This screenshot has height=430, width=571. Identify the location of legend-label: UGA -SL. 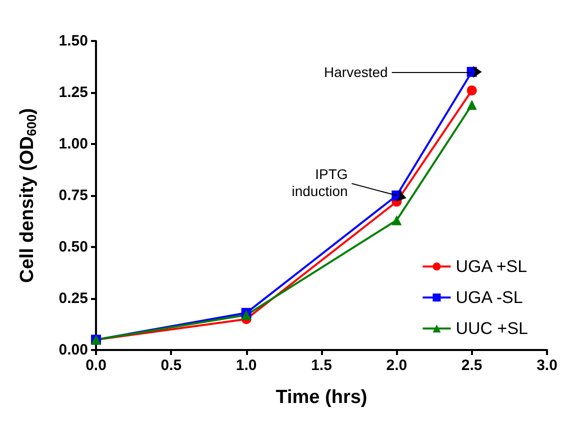
(489, 297).